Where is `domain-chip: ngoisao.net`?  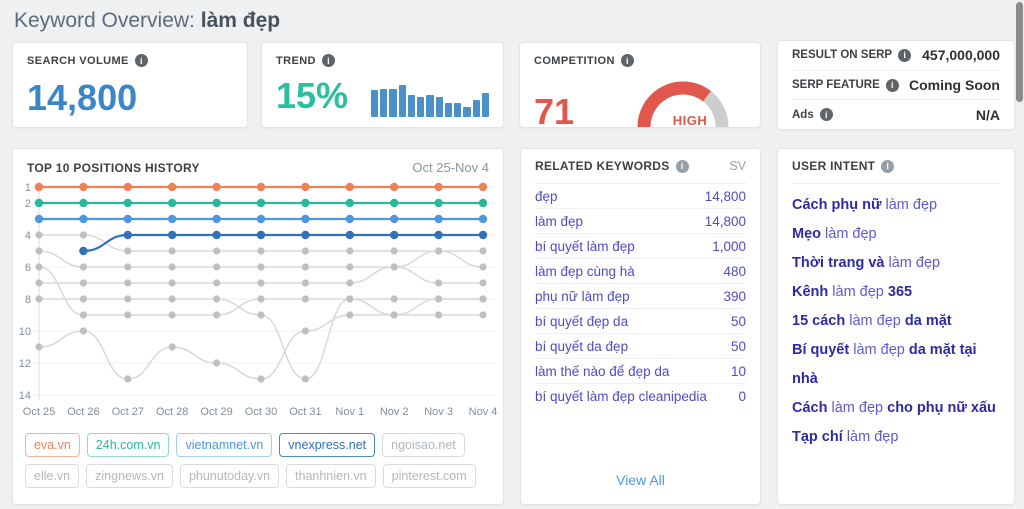 domain-chip: ngoisao.net is located at coordinates (423, 445).